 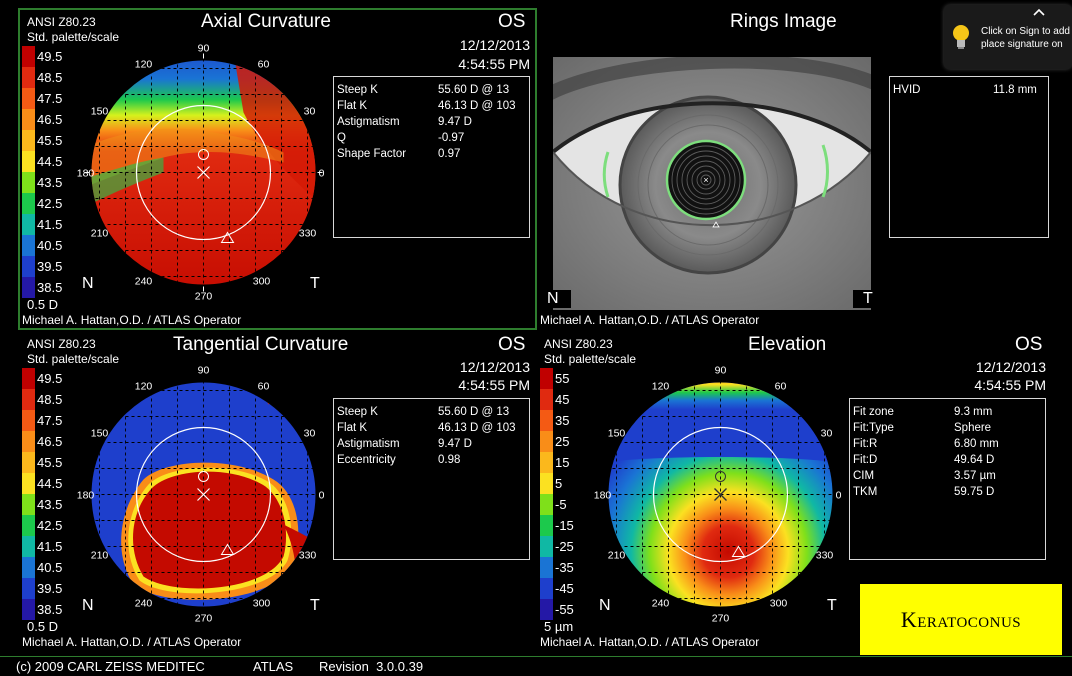 What do you see at coordinates (61, 22) in the screenshot?
I see `axial-standard: ANSI Z80.23` at bounding box center [61, 22].